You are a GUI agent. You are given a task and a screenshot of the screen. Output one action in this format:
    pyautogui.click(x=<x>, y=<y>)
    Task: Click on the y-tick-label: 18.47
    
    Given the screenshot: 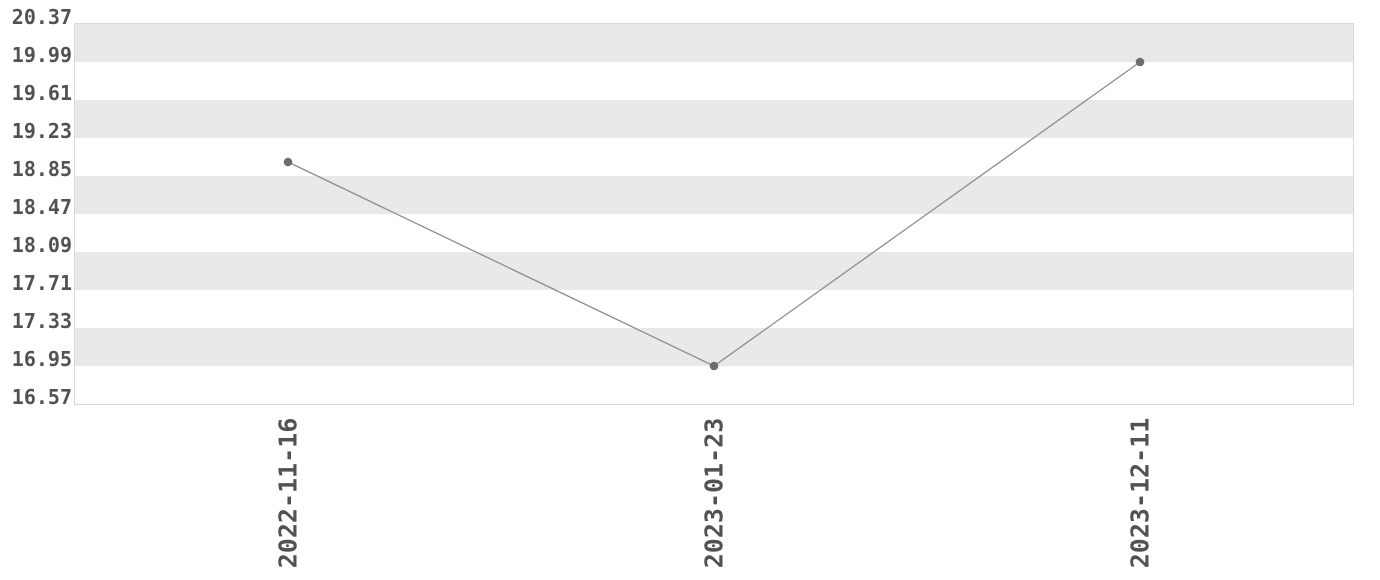 What is the action you would take?
    pyautogui.click(x=41, y=207)
    